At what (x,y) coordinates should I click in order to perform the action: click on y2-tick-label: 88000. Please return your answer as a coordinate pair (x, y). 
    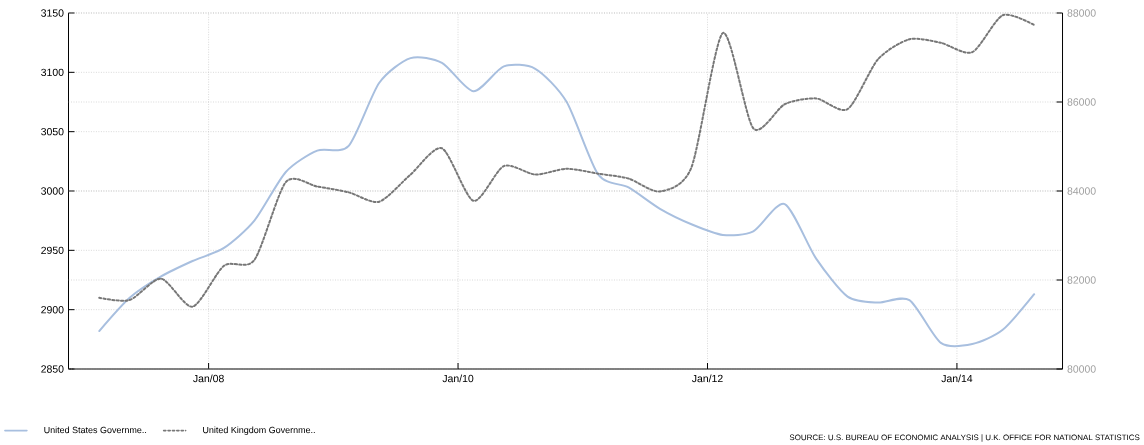
    Looking at the image, I should click on (1081, 13).